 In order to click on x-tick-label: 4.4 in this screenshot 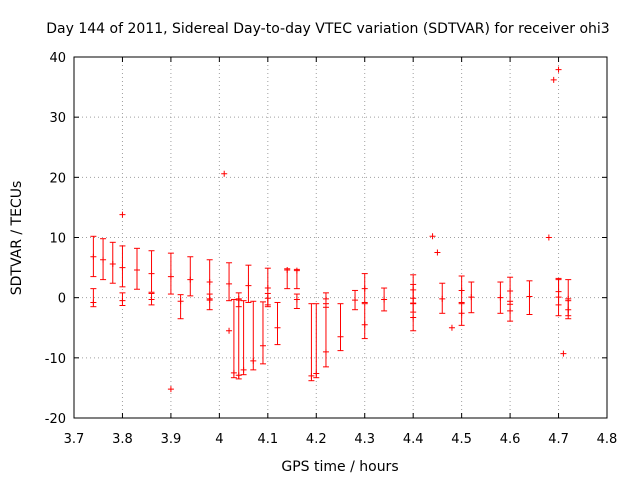, I will do `click(413, 439)`.